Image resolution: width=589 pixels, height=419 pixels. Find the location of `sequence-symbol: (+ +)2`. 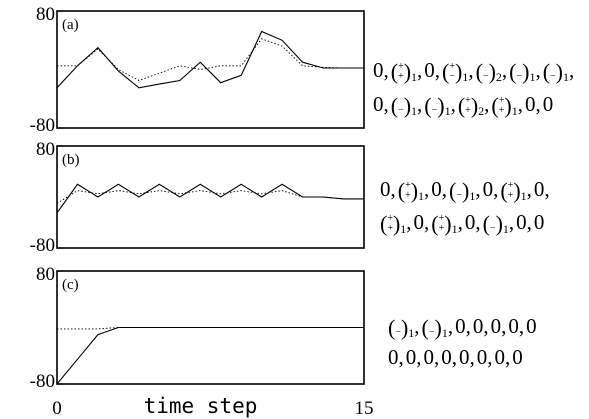

sequence-symbol: (+ +)2 is located at coordinates (471, 106).